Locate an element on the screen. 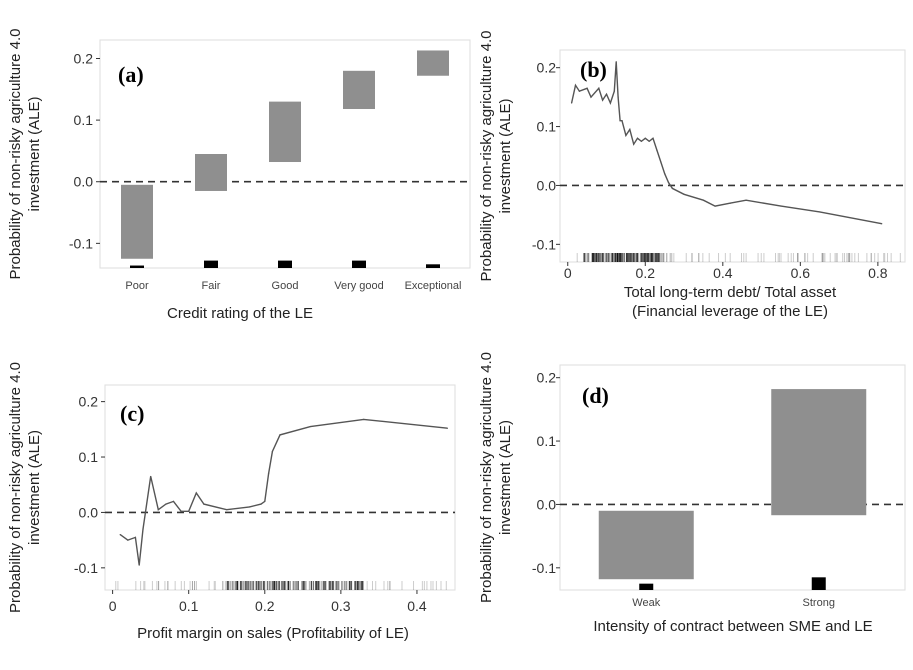 This screenshot has height=670, width=913. bar-strong is located at coordinates (819, 452).